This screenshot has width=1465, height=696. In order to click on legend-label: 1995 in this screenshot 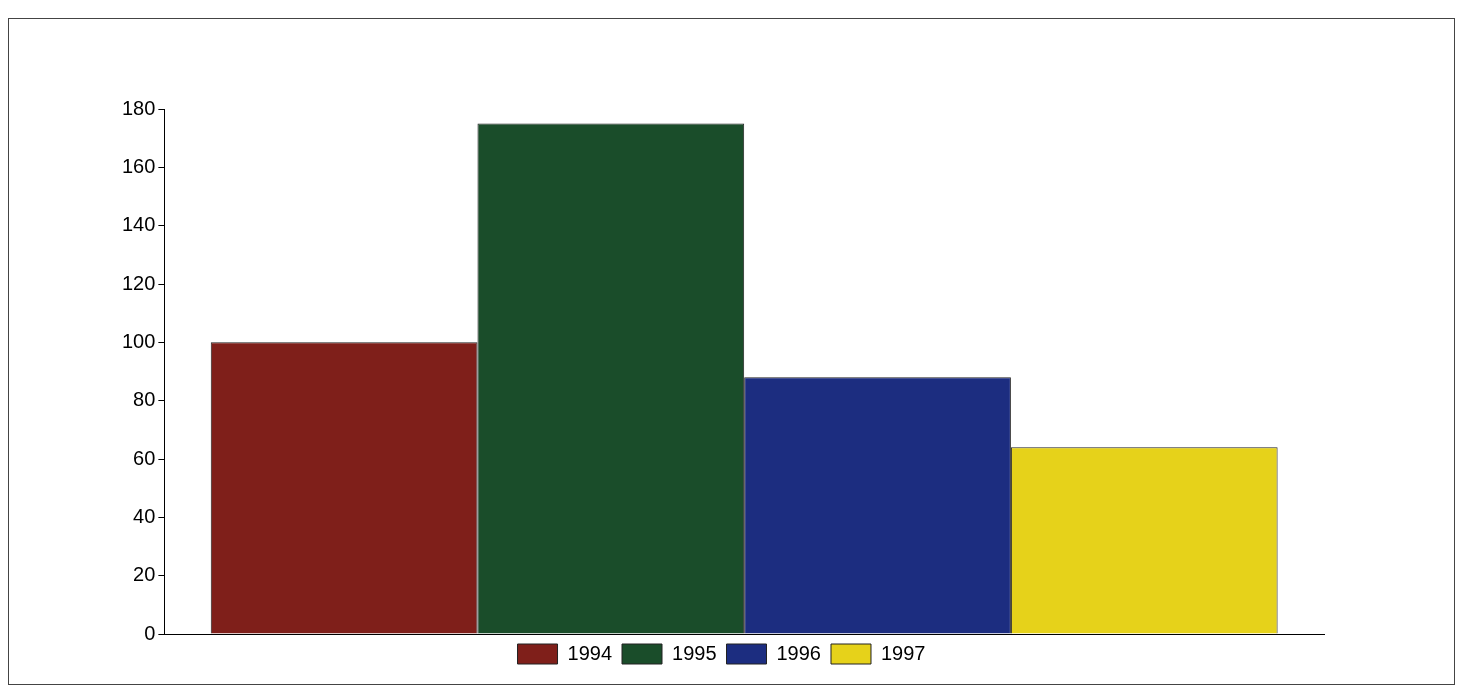, I will do `click(694, 652)`.